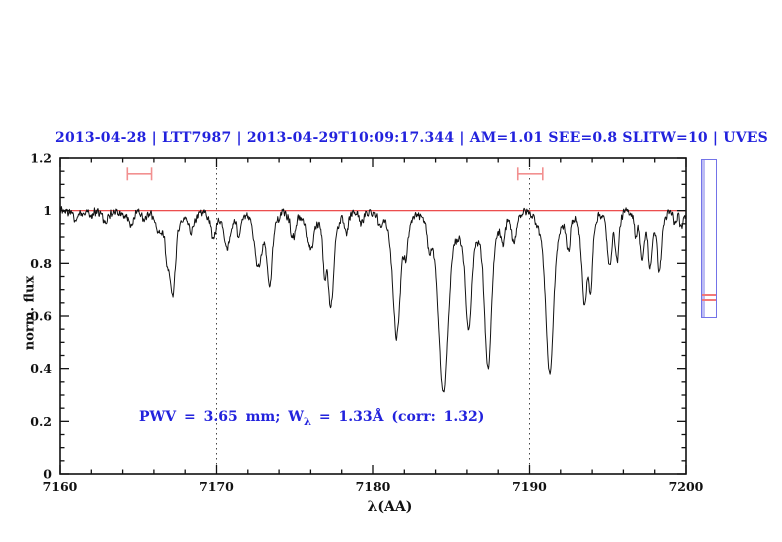  Describe the element at coordinates (41, 421) in the screenshot. I see `y-tick-label: 0.2` at that location.